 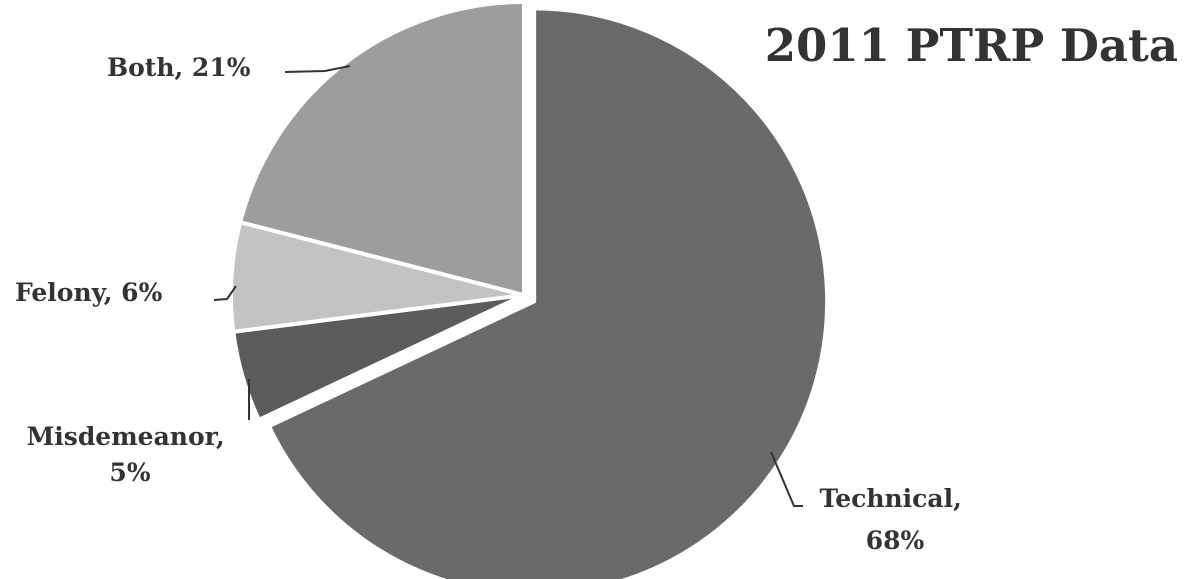 What do you see at coordinates (89, 292) in the screenshot?
I see `data-label-felony: Felony, 6%` at bounding box center [89, 292].